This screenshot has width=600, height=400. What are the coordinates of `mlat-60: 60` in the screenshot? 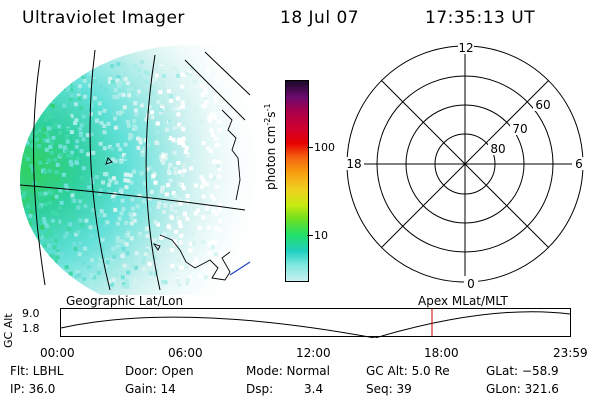 It's located at (542, 105).